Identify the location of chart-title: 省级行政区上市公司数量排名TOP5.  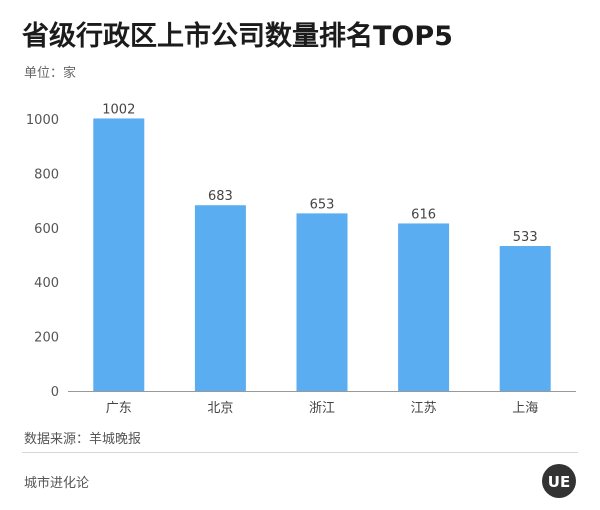
(237, 36).